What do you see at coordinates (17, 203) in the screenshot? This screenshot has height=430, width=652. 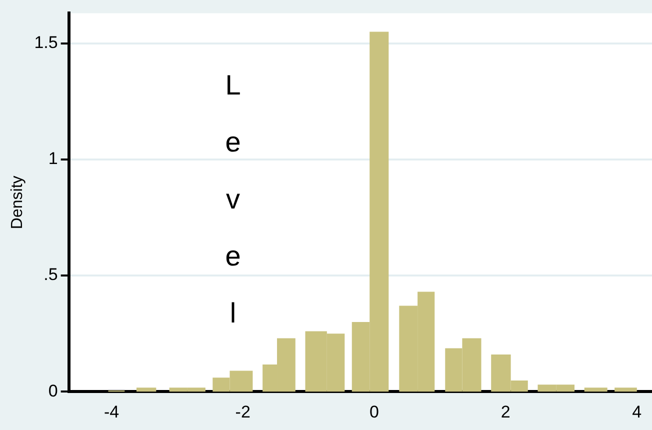 I see `y-axis-title: Density` at bounding box center [17, 203].